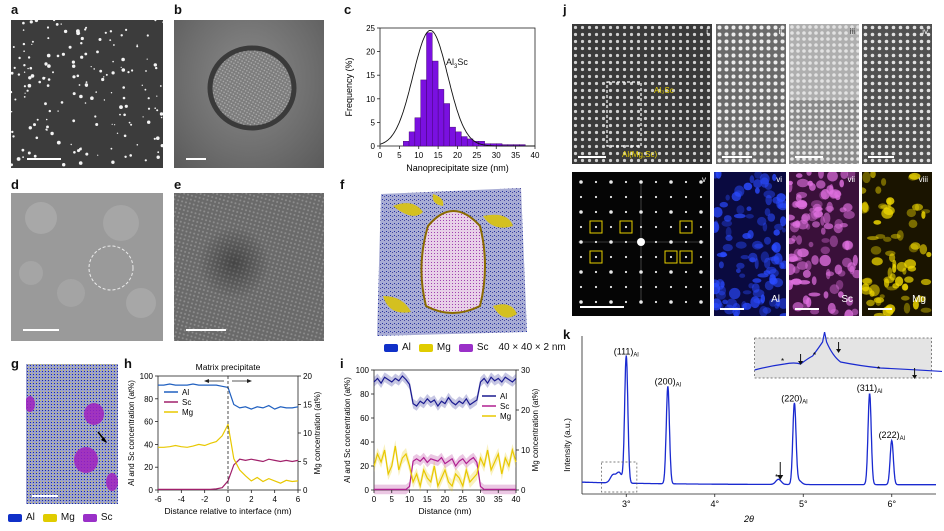 This screenshot has width=944, height=531. Describe the element at coordinates (525, 410) in the screenshot. I see `y-tick-label-right: 20` at that location.